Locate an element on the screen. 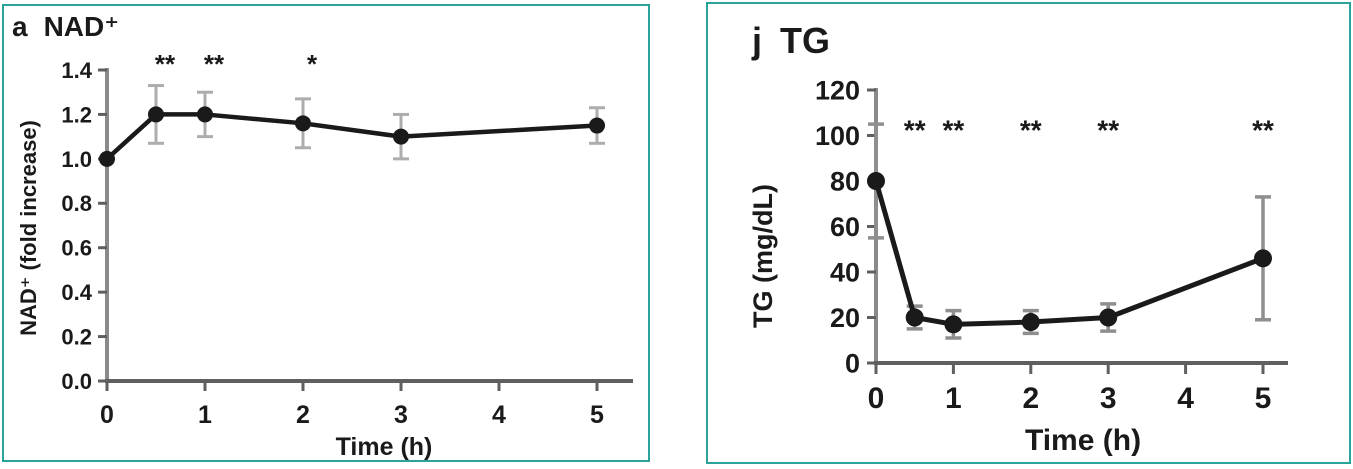 This screenshot has height=469, width=1353. y-tick-label: 1.2 is located at coordinates (76, 114).